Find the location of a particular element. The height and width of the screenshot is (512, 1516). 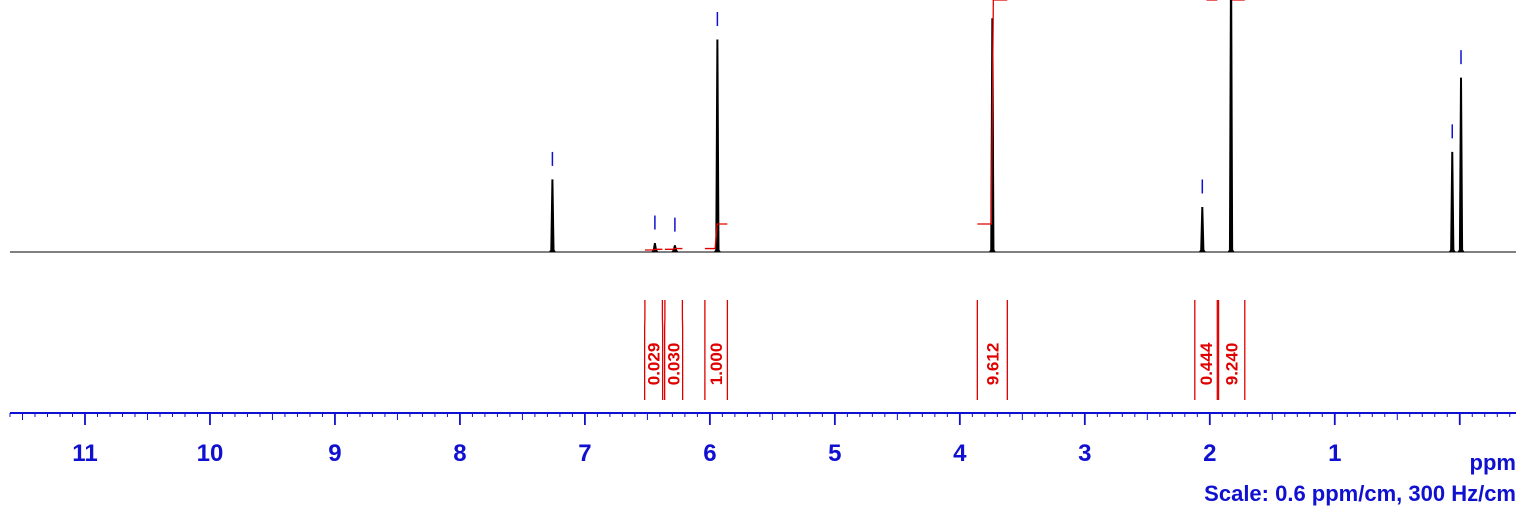

integral-value-label: 0.029 is located at coordinates (654, 364).